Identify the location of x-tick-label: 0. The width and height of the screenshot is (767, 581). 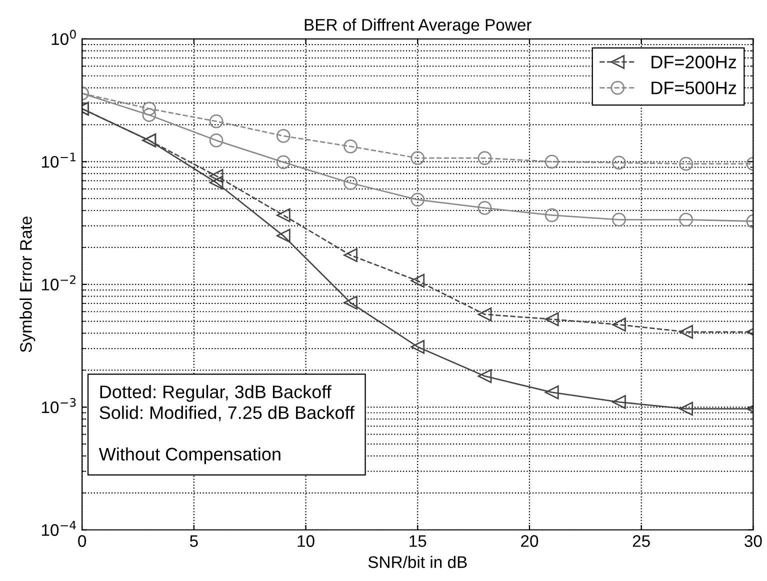
(82, 541).